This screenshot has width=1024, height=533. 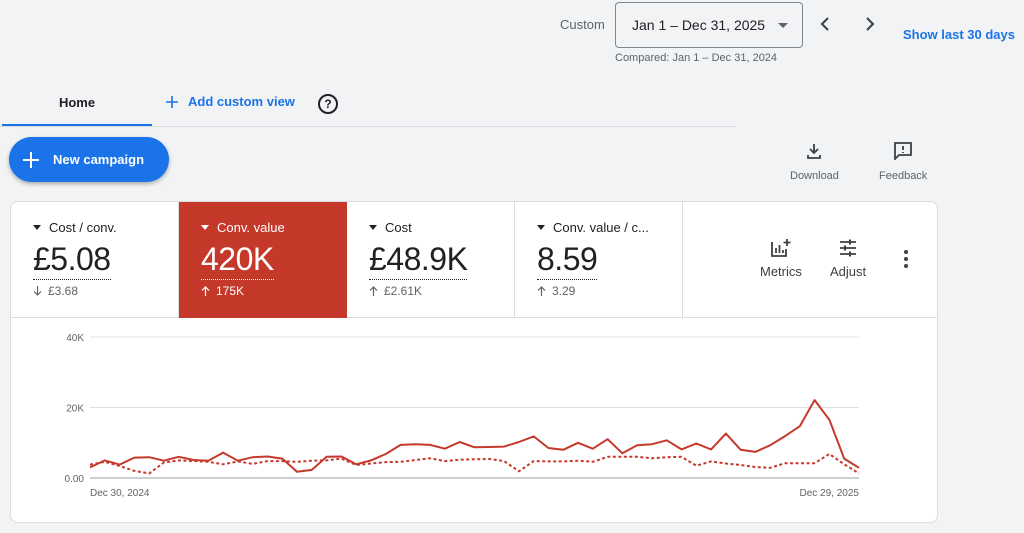 What do you see at coordinates (418, 260) in the screenshot?
I see `metric-value: £48.9K` at bounding box center [418, 260].